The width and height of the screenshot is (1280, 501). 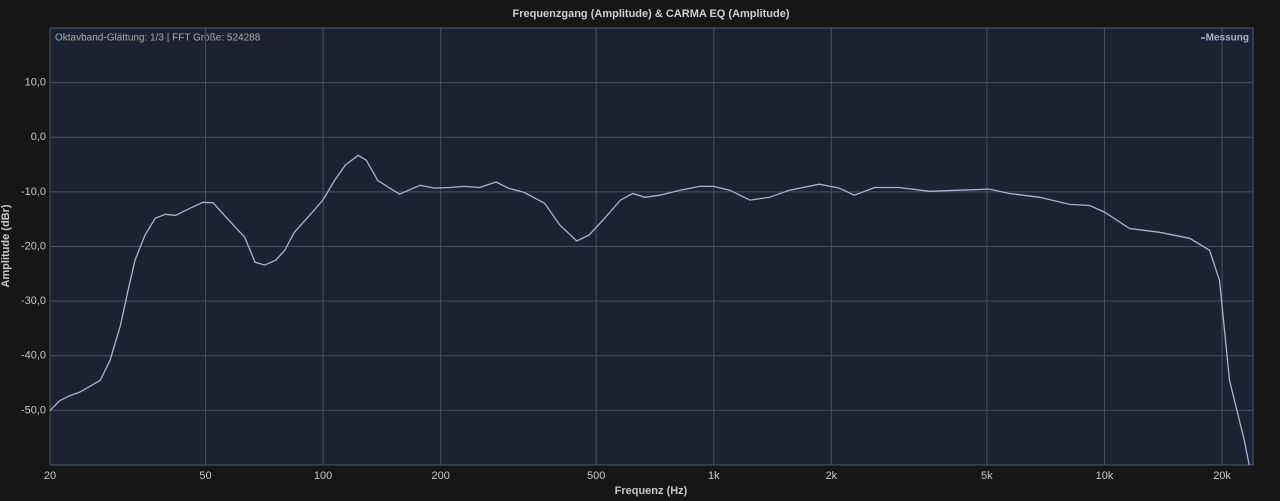 What do you see at coordinates (1105, 476) in the screenshot?
I see `x-tick-label: 10k` at bounding box center [1105, 476].